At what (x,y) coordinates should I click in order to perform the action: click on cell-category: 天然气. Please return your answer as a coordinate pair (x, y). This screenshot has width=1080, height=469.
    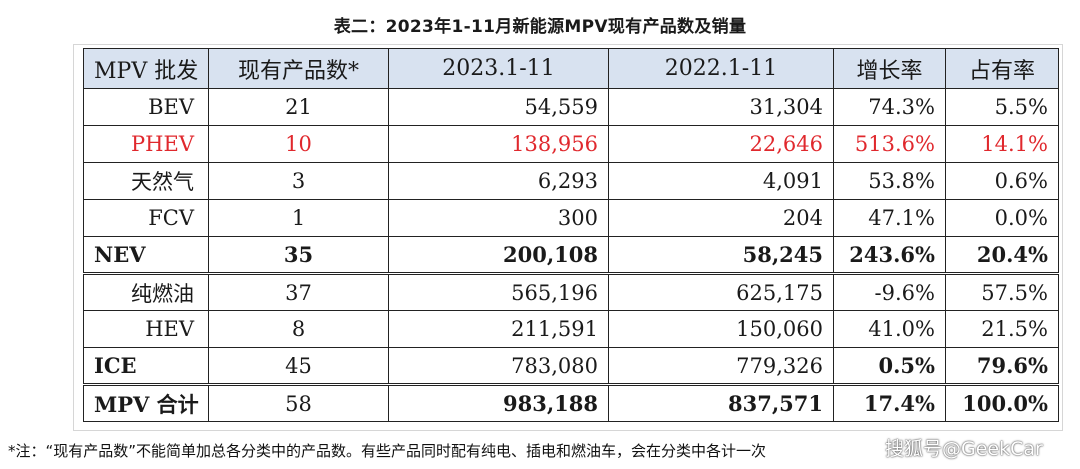
    Looking at the image, I should click on (146, 181).